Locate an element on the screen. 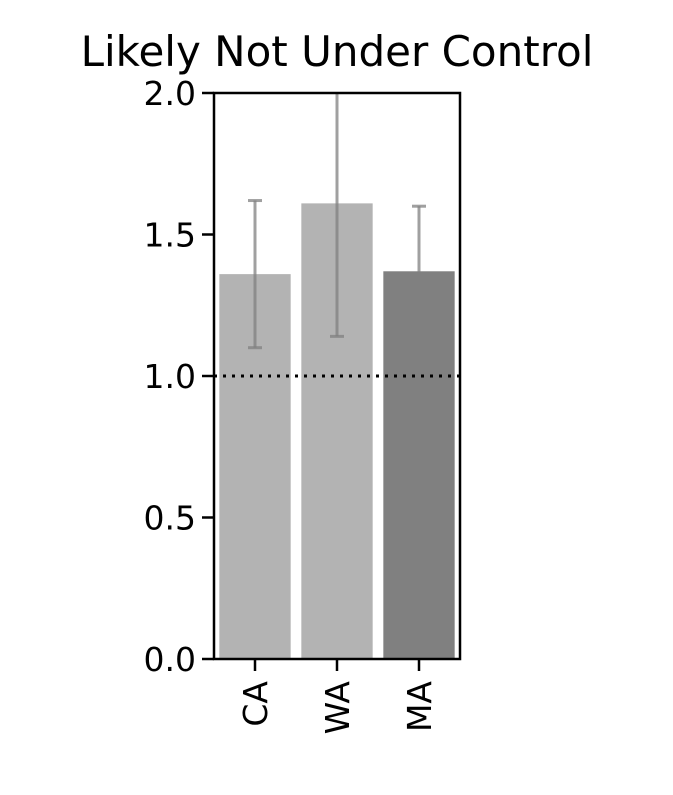 This screenshot has height=795, width=673. x-tick-label: WA is located at coordinates (337, 708).